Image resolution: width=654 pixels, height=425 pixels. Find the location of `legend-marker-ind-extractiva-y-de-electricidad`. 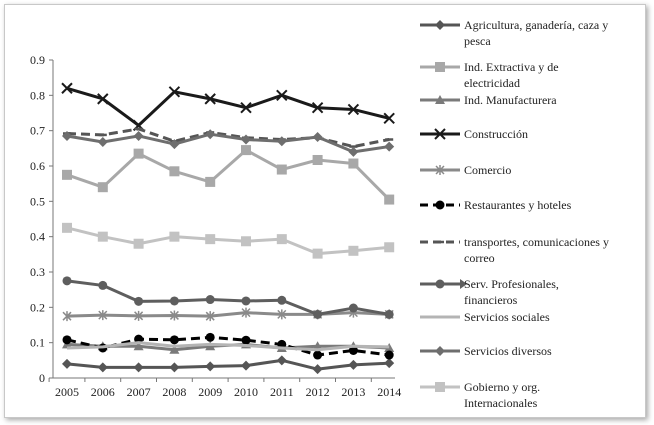

legend-marker-ind-extractiva-y-de-electricidad is located at coordinates (440, 67).